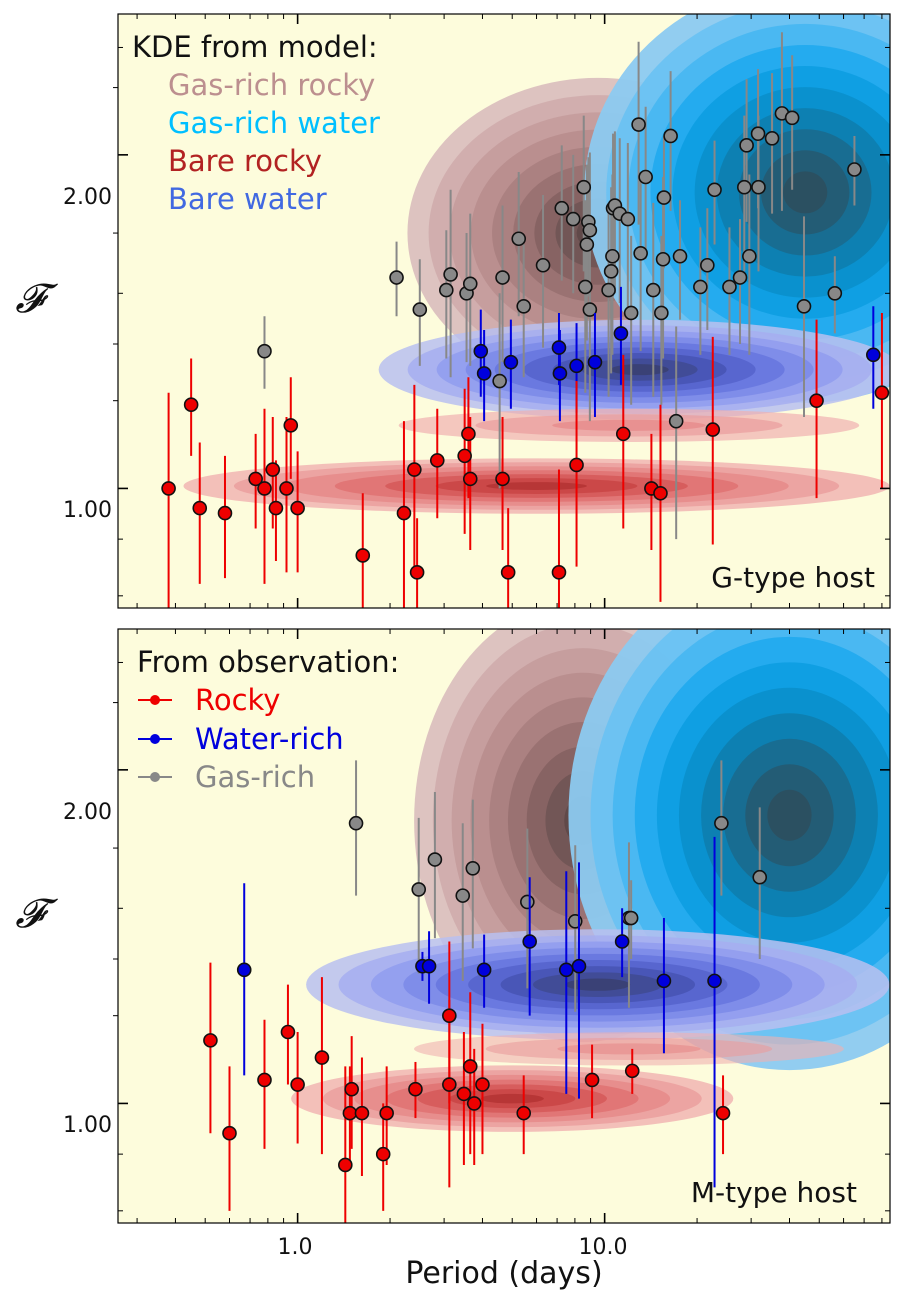 This screenshot has width=900, height=1300. Describe the element at coordinates (274, 123) in the screenshot. I see `legend-entry-gas-rich-water: Gas-rich water` at that location.